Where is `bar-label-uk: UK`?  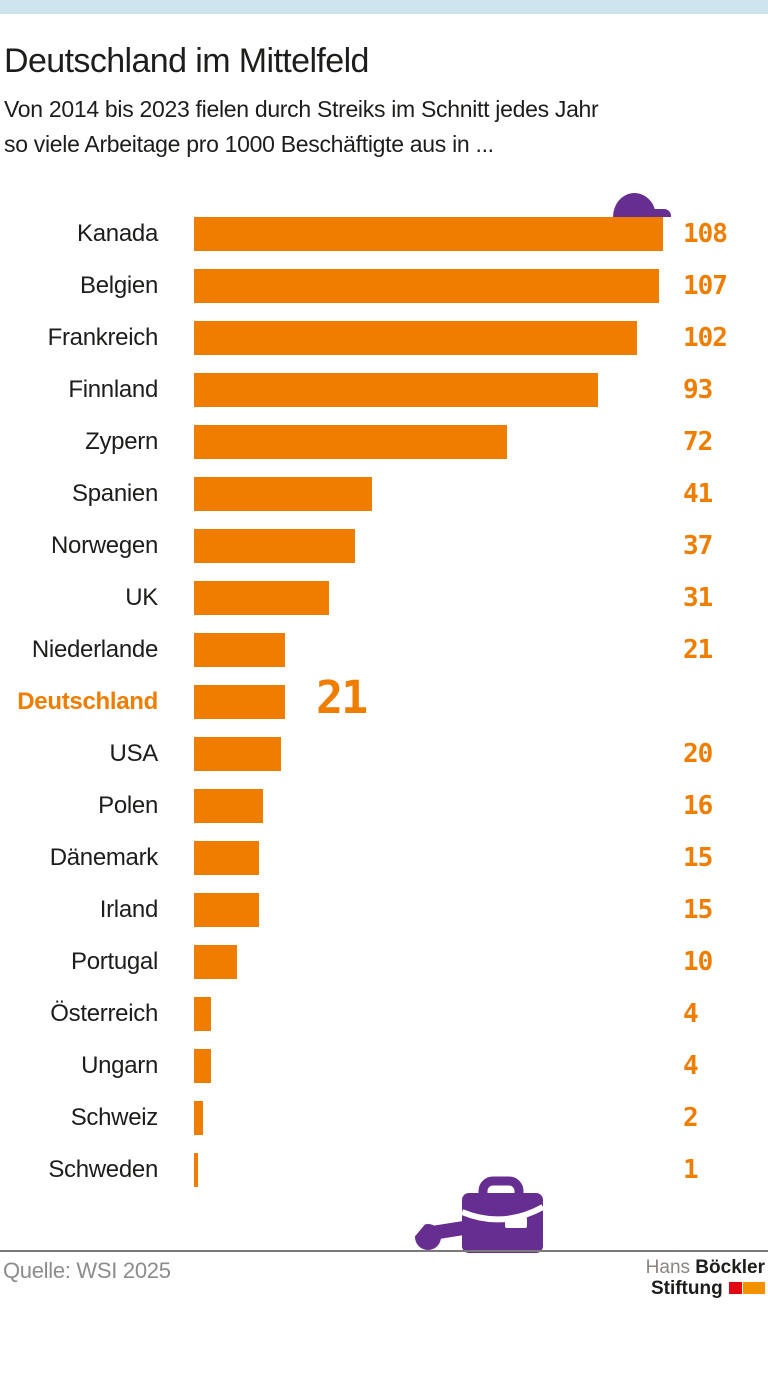 bar-label-uk: UK is located at coordinates (141, 597).